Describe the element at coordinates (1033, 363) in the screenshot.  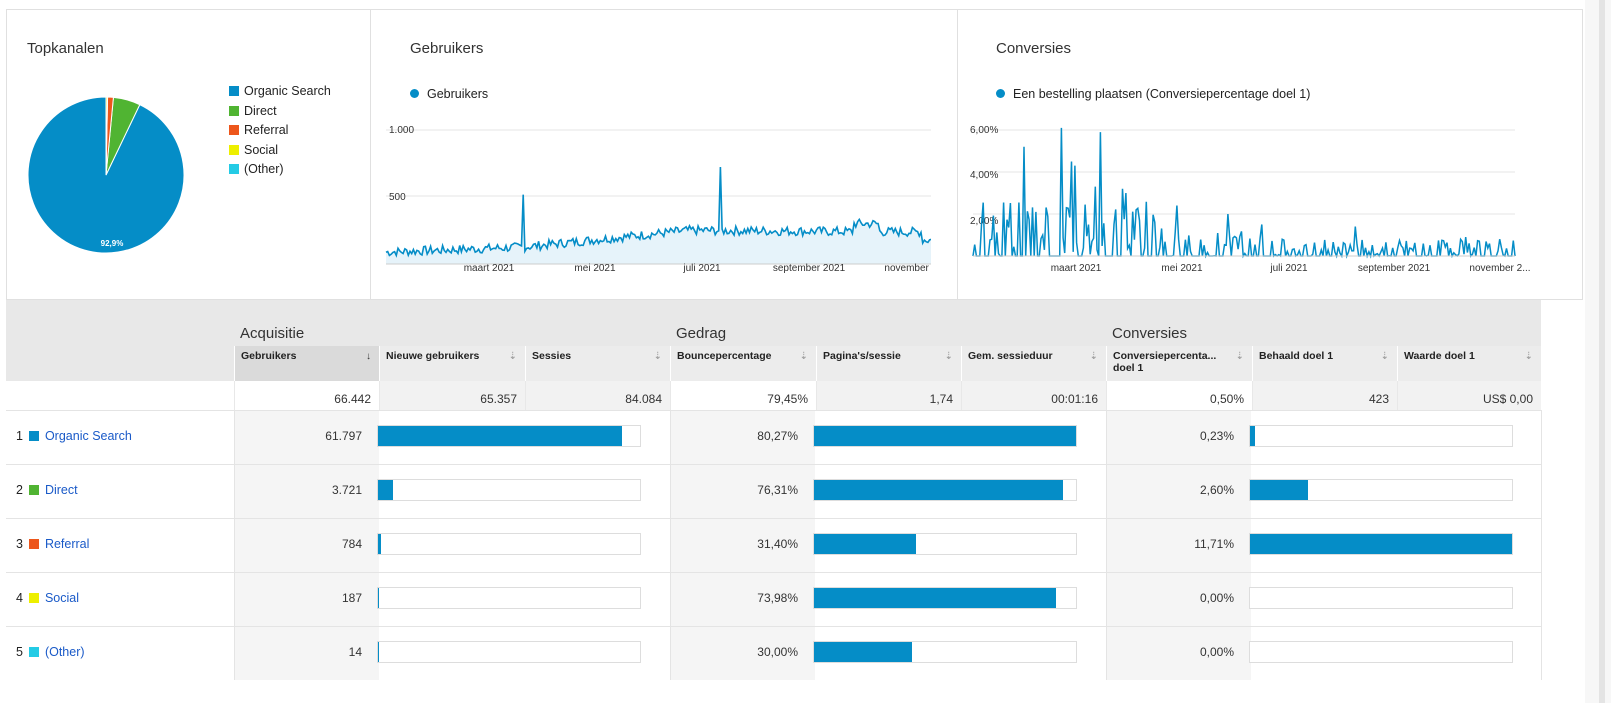
I see `column-header-5: Gem. sessieduur ⇣` at that location.